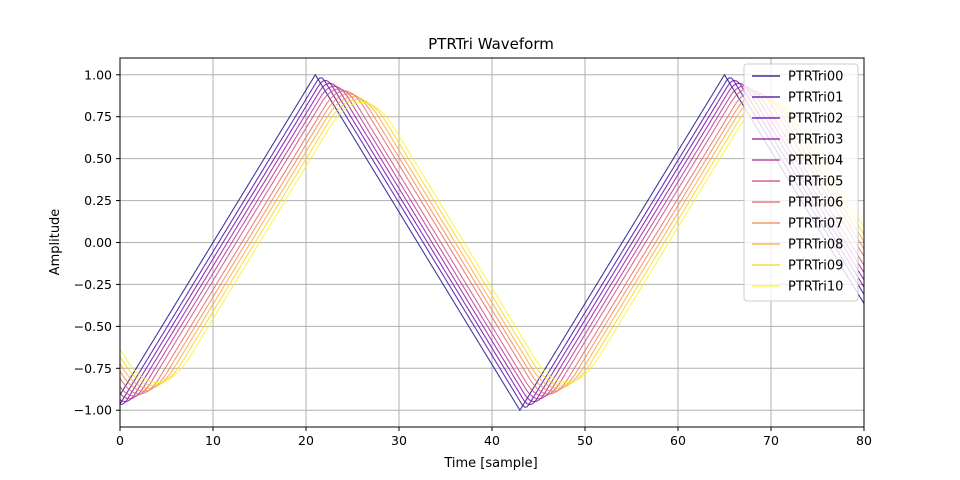  What do you see at coordinates (678, 440) in the screenshot?
I see `x-tick-label: 60` at bounding box center [678, 440].